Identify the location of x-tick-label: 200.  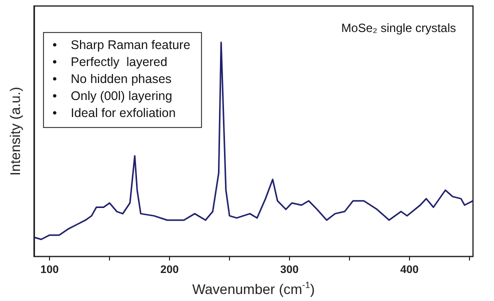
(169, 270).